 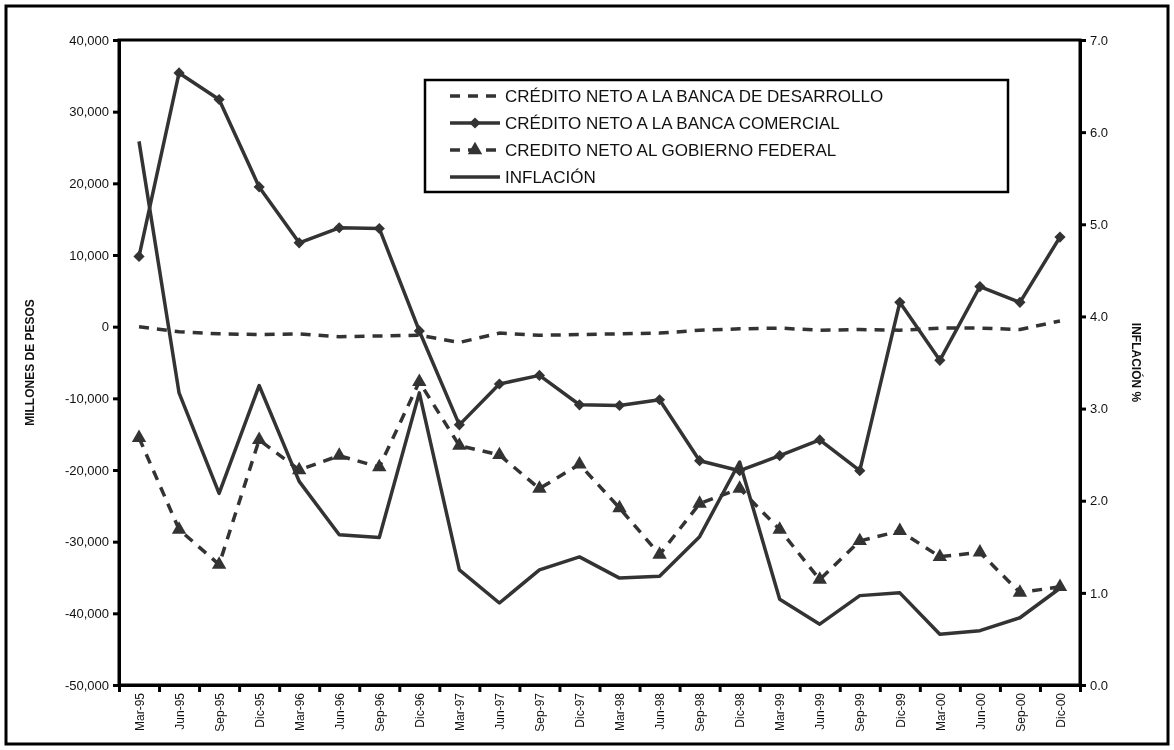 I want to click on y-tick-label: -50,000, so click(x=86, y=685).